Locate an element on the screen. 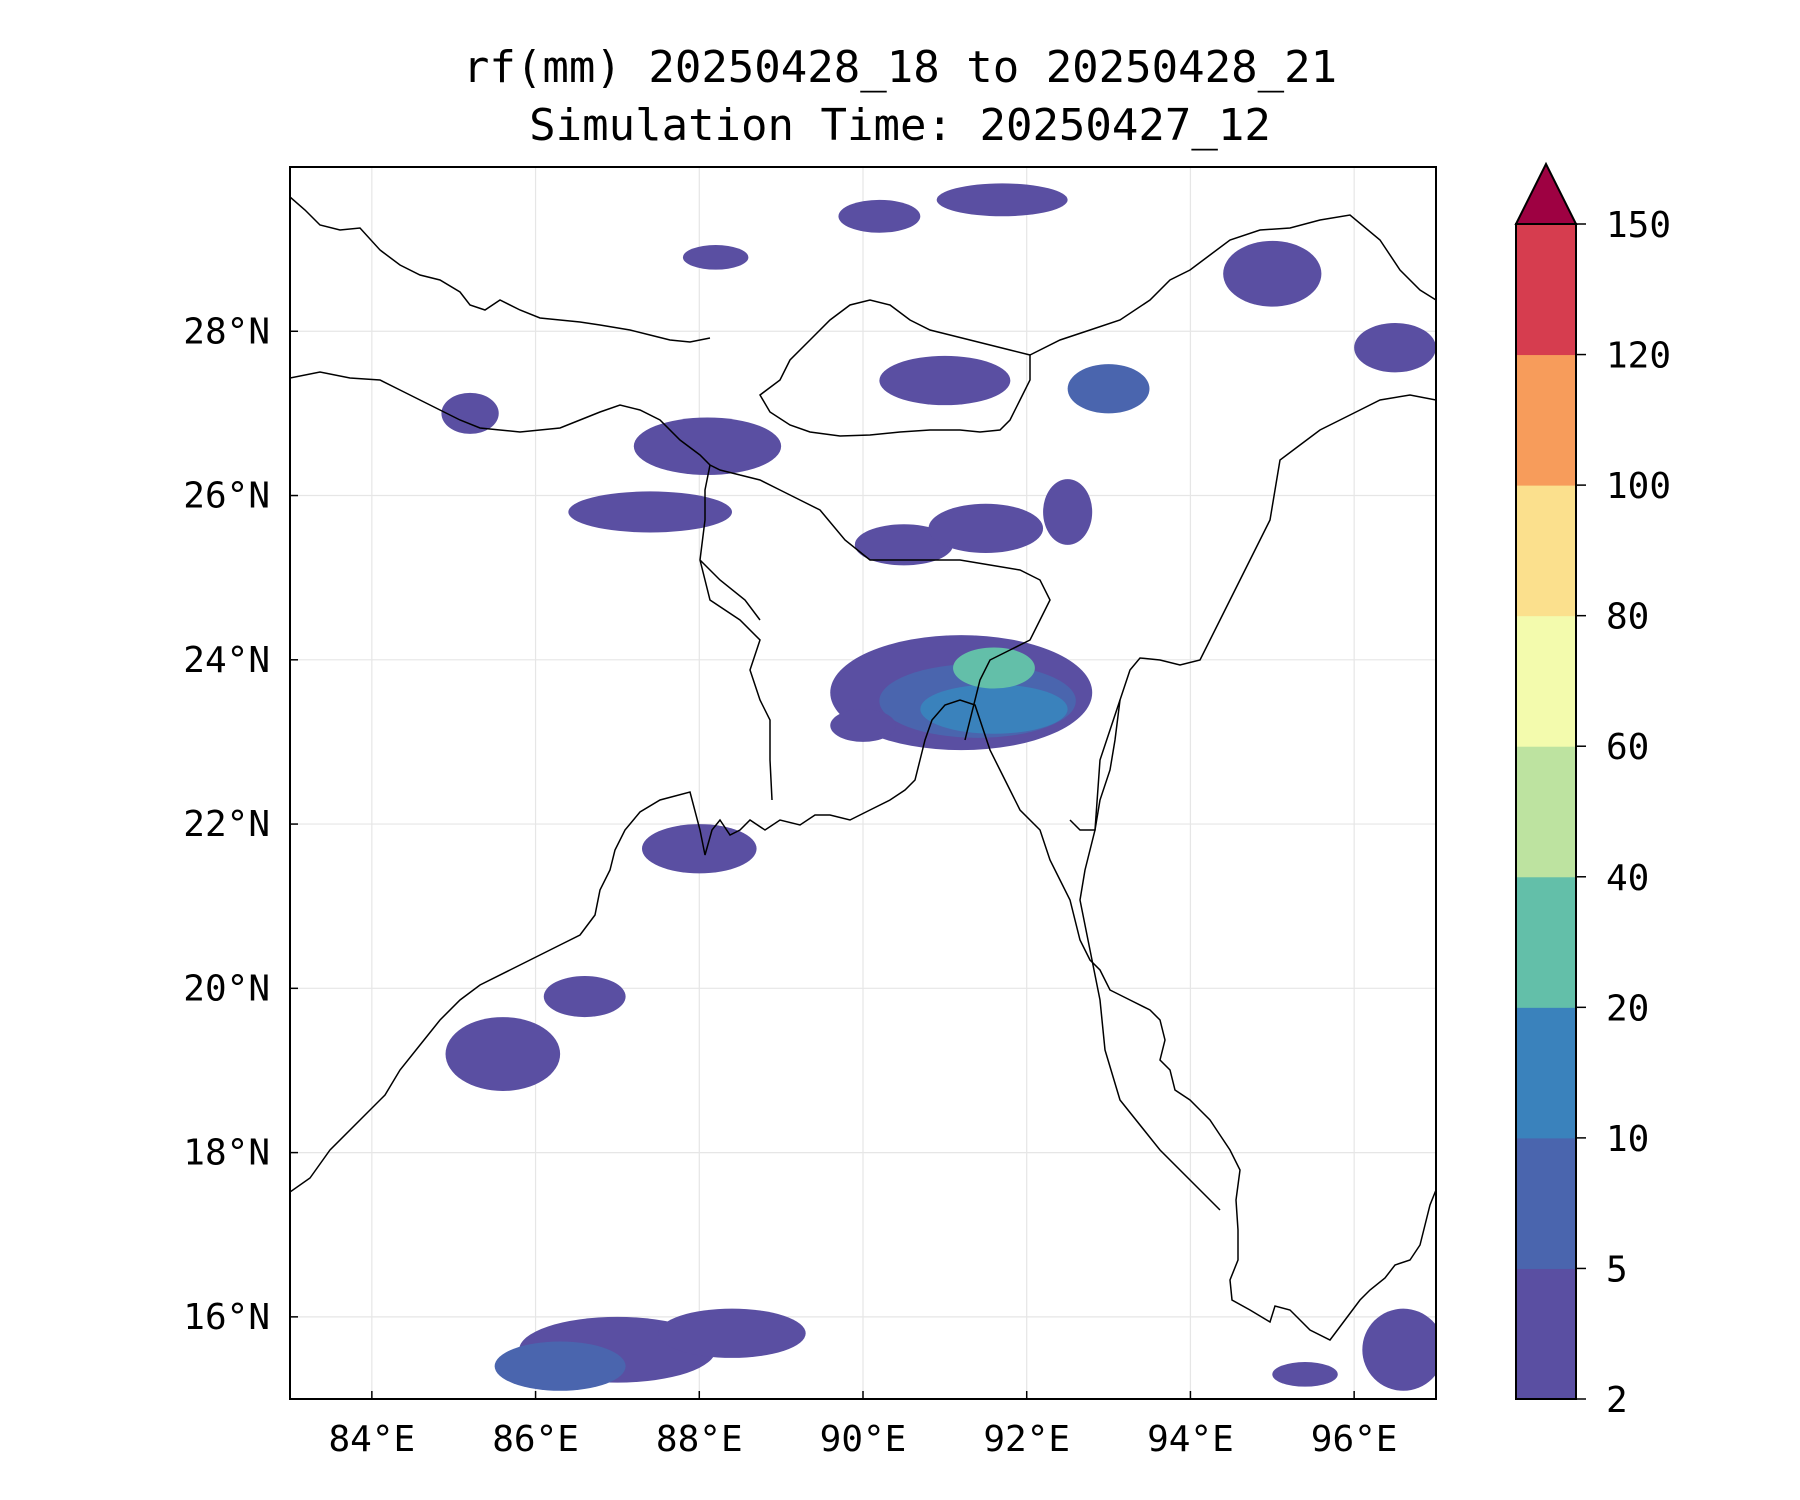 This screenshot has height=1500, width=1800. longitude-ticks: 84°E 86°E 88°E 90°E 92°E 94°E 96°E is located at coordinates (863, 1425).